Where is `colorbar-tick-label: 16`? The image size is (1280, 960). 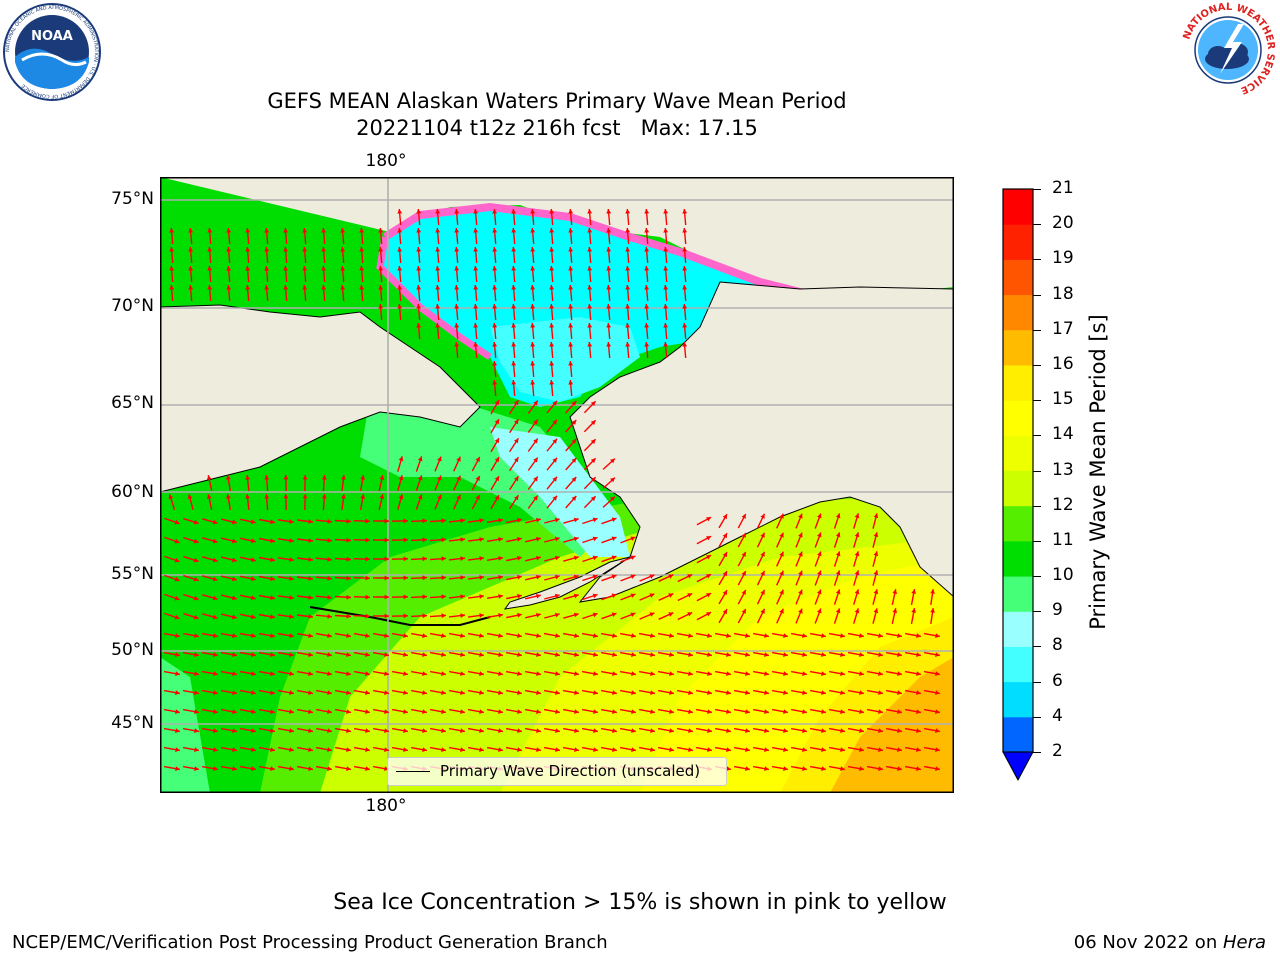 colorbar-tick-label: 16 is located at coordinates (1063, 363).